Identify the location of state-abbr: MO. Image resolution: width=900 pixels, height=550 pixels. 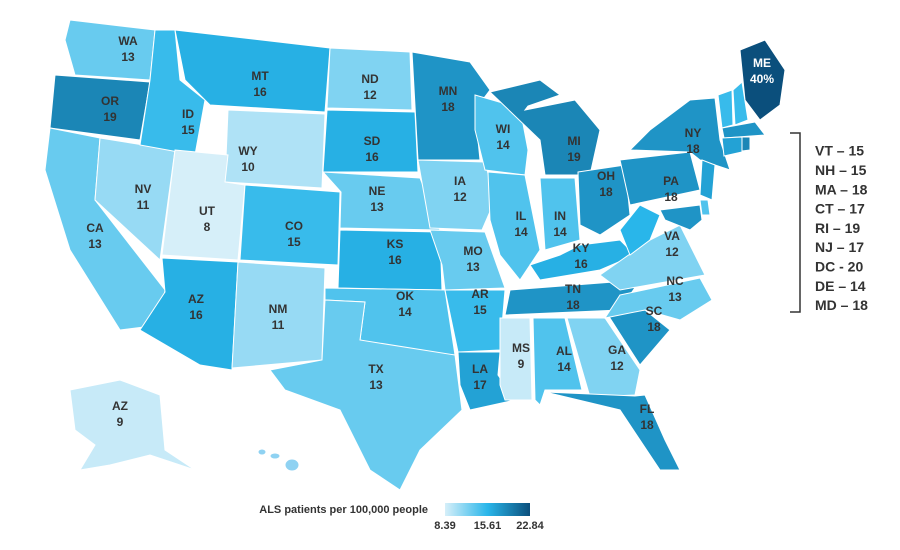
(472, 251).